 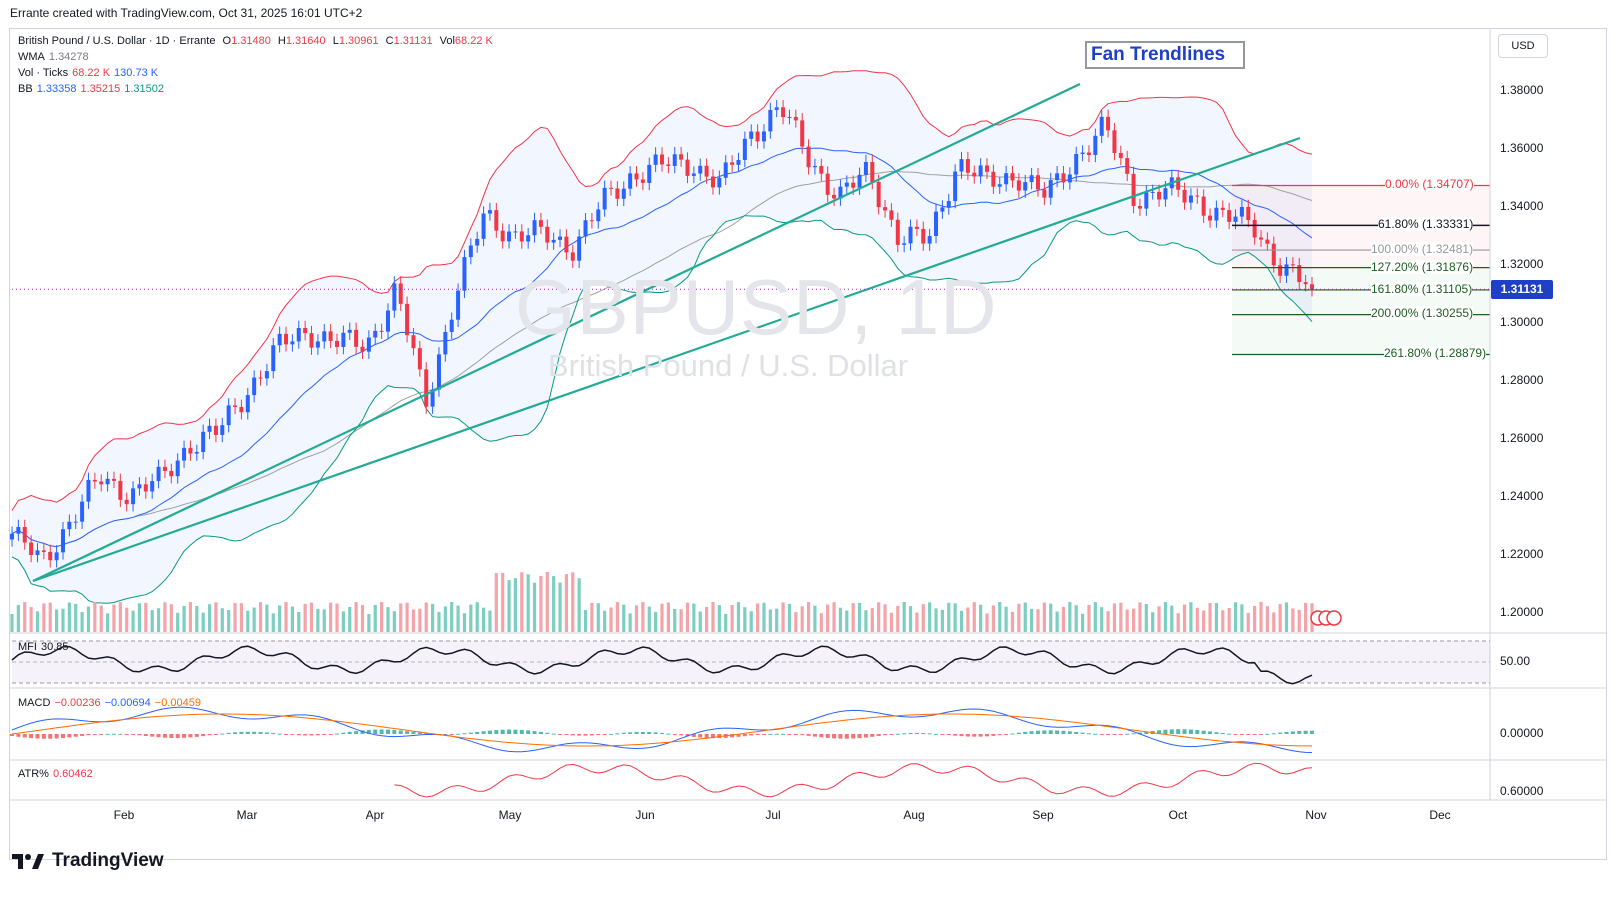 I want to click on bb-value-2: 1.35215, so click(x=100, y=89).